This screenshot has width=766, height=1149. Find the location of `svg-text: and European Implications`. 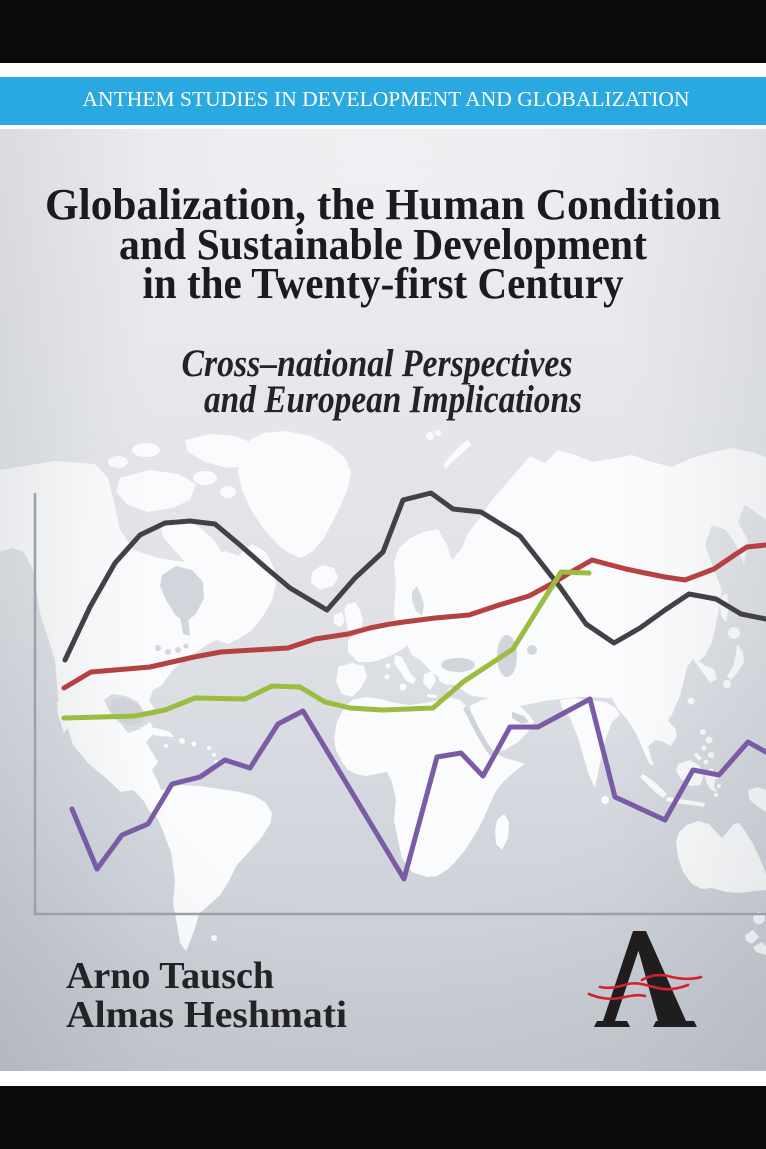

svg-text: and European Implications is located at coordinates (393, 399).